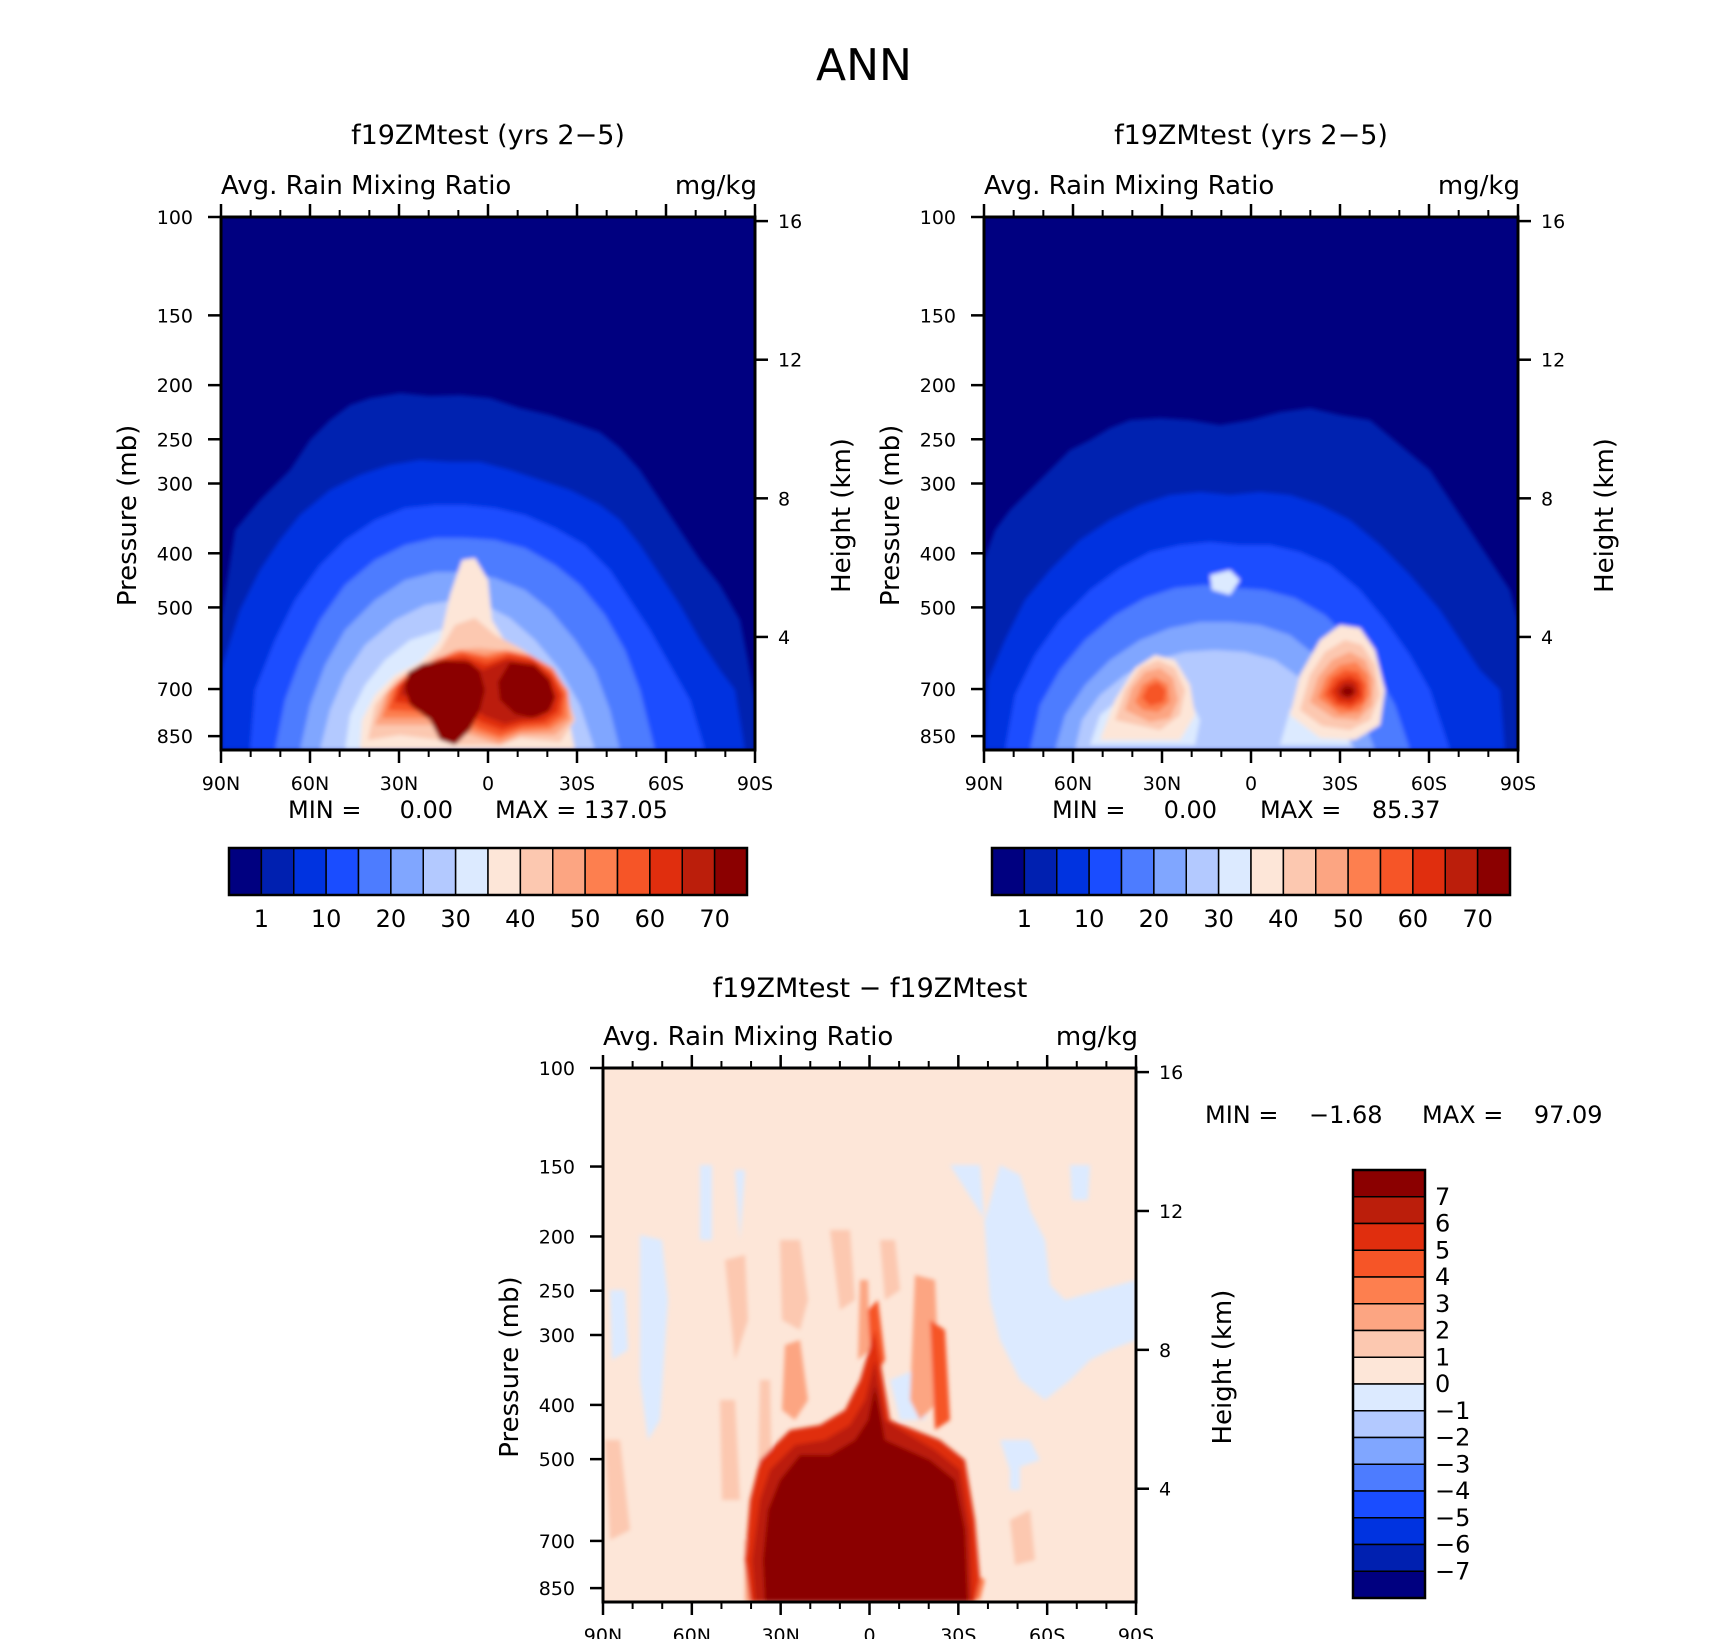 Image resolution: width=1710 pixels, height=1639 pixels. Describe the element at coordinates (1452, 1411) in the screenshot. I see `colorbar-label: −1` at that location.